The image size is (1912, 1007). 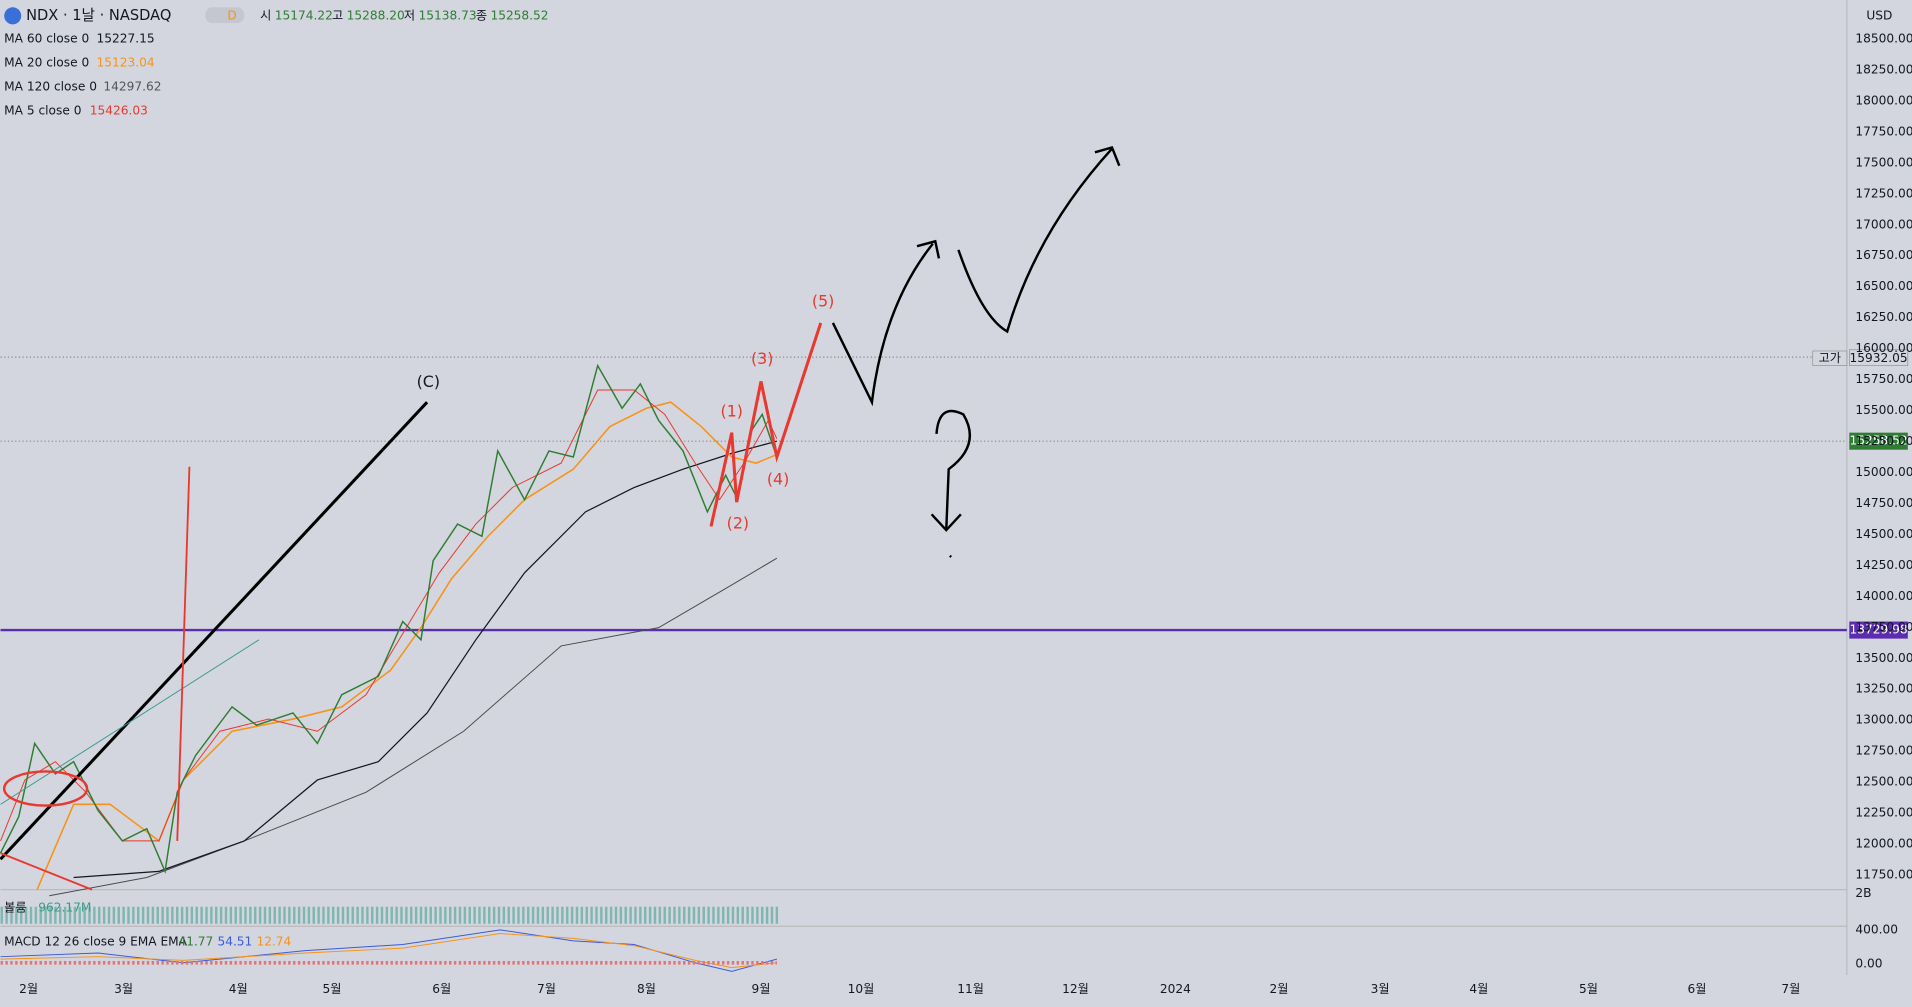 I want to click on ohlc-label: 시, so click(x=265, y=15).